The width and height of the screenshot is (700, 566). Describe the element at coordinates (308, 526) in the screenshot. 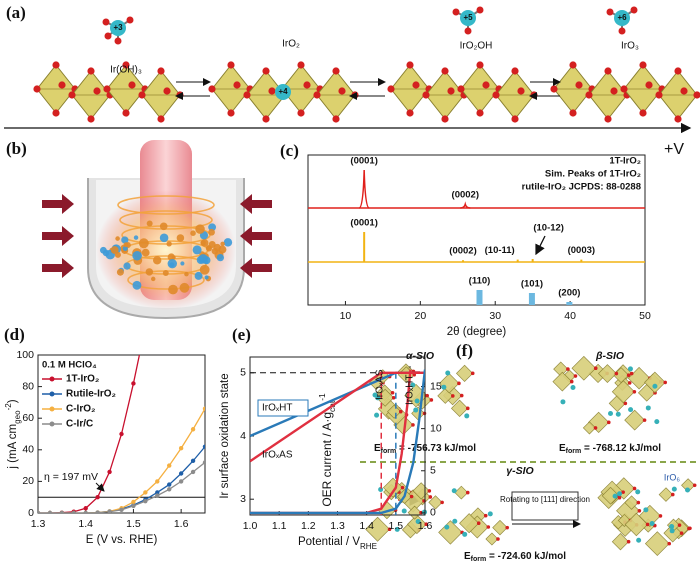

I see `x-tick-label: 1.2` at that location.